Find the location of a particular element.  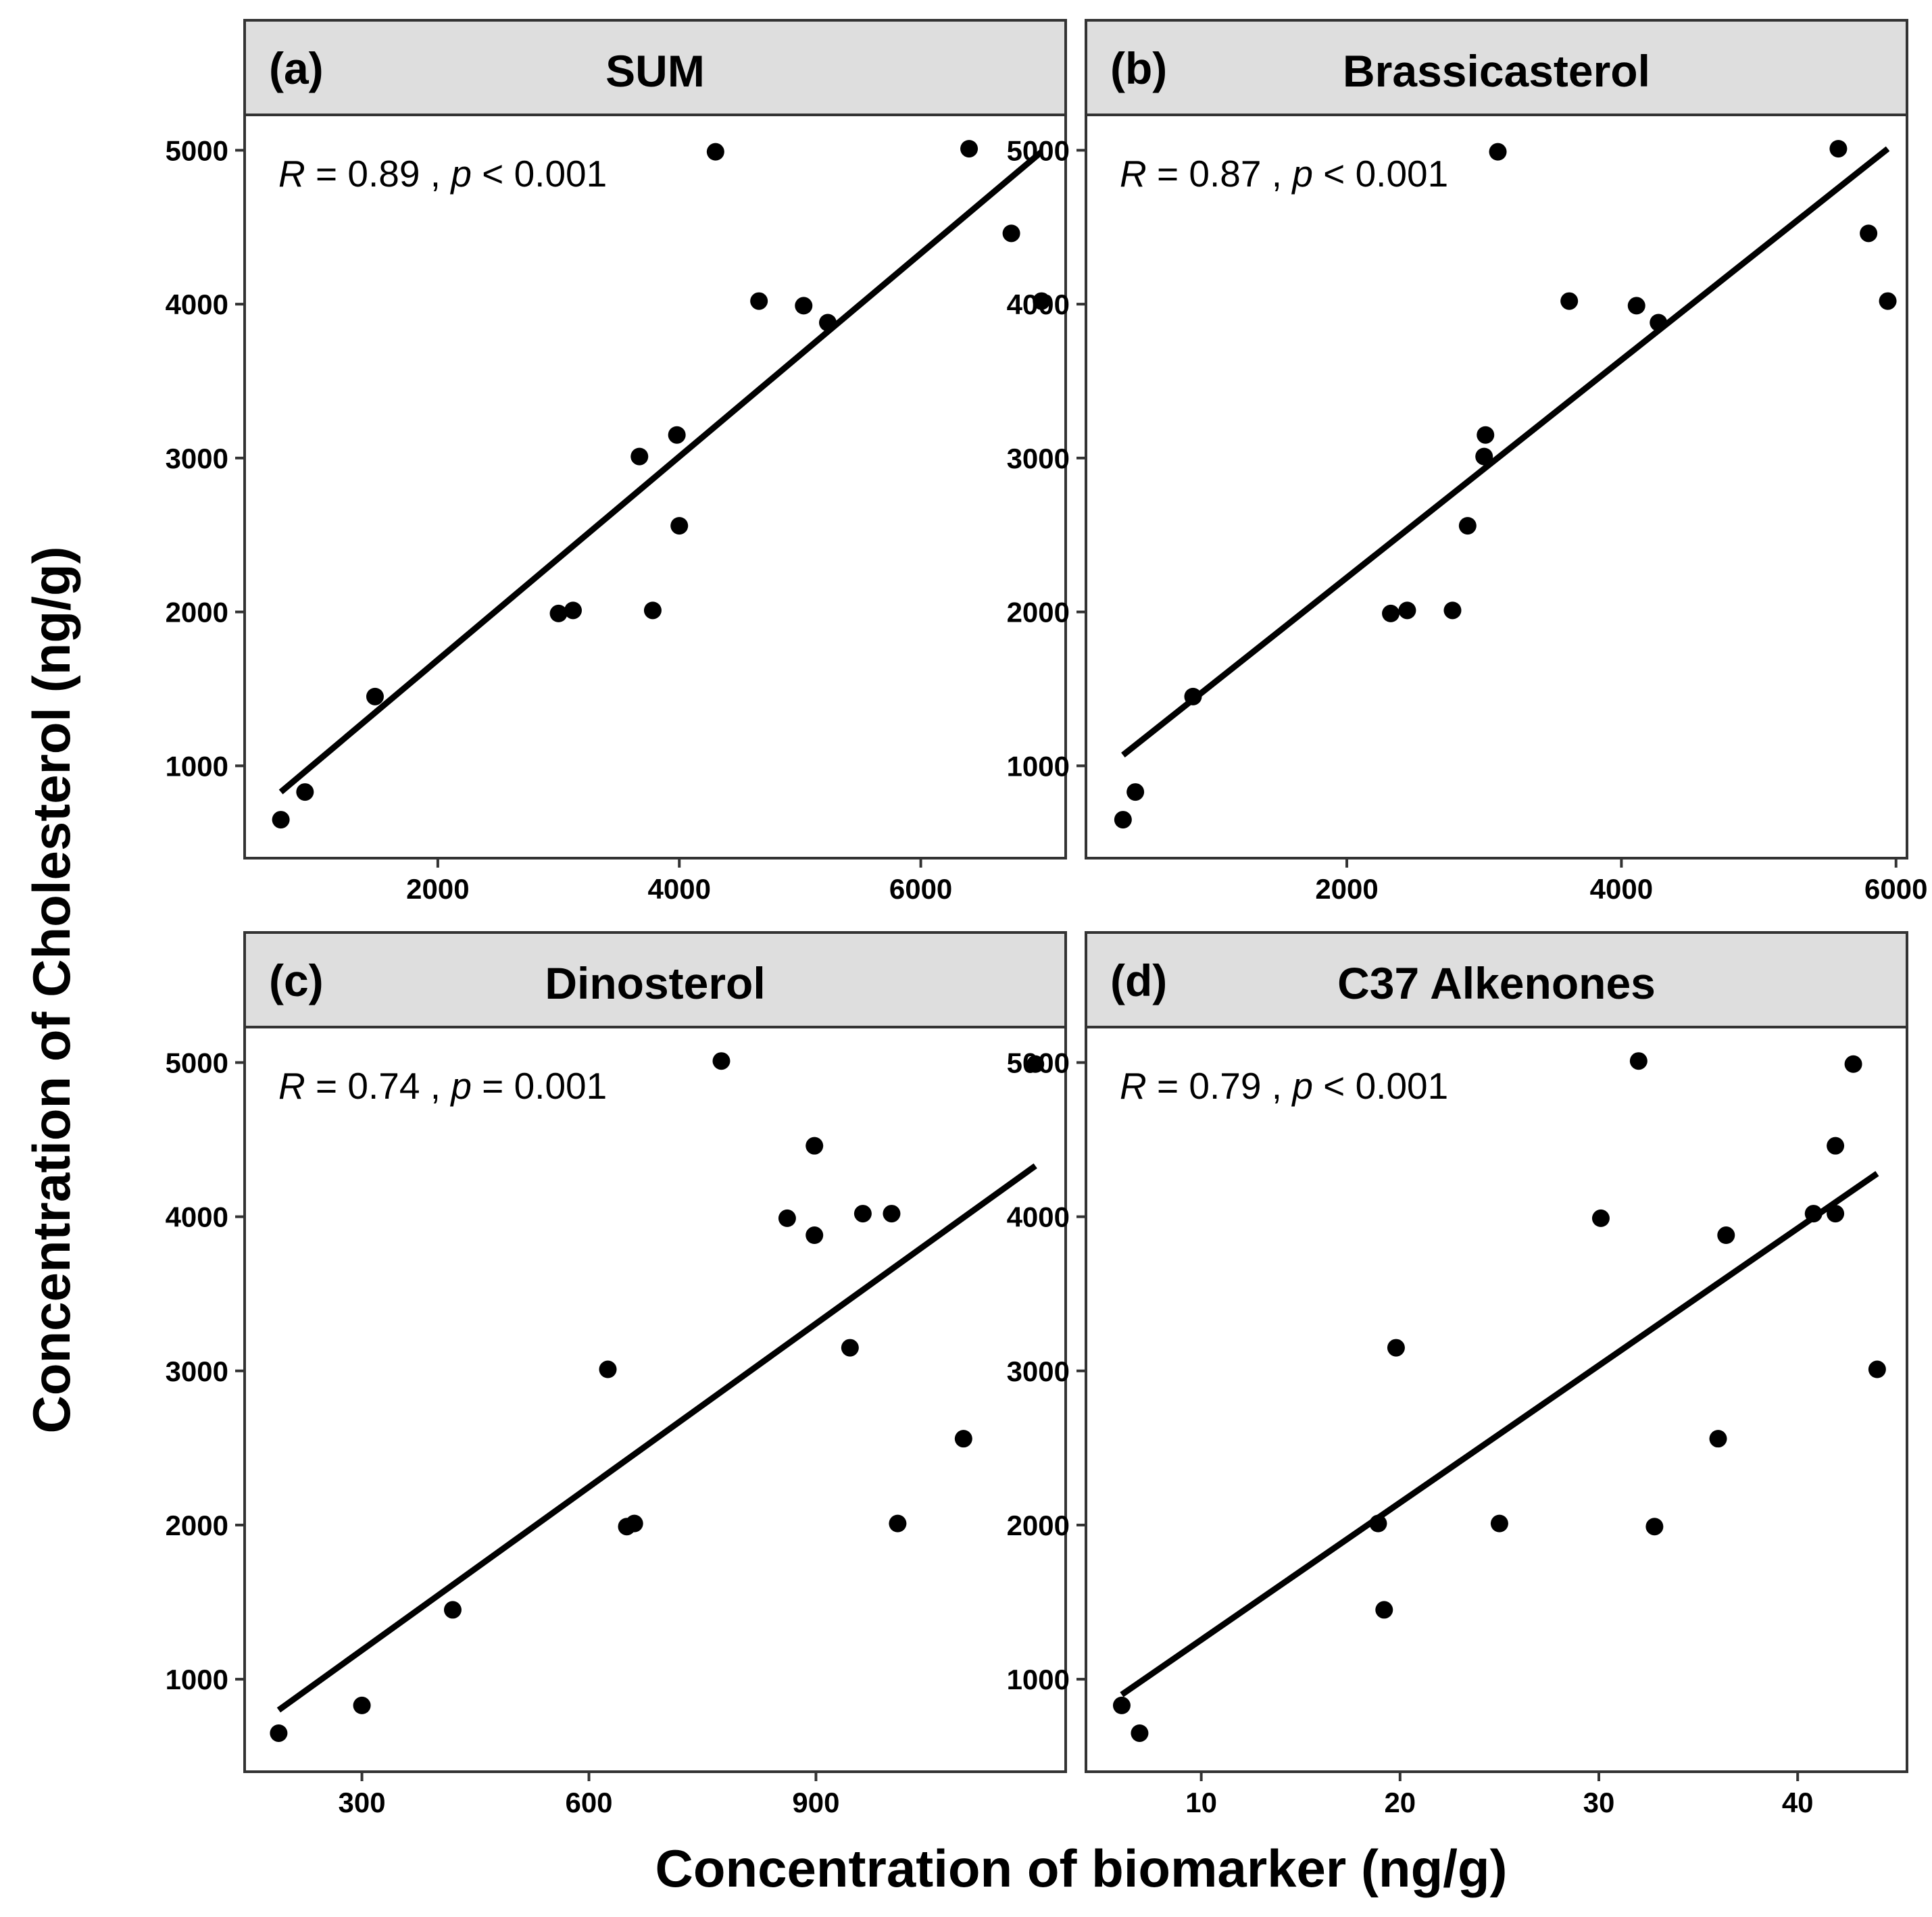

x-tick-label: 300 is located at coordinates (362, 1802).